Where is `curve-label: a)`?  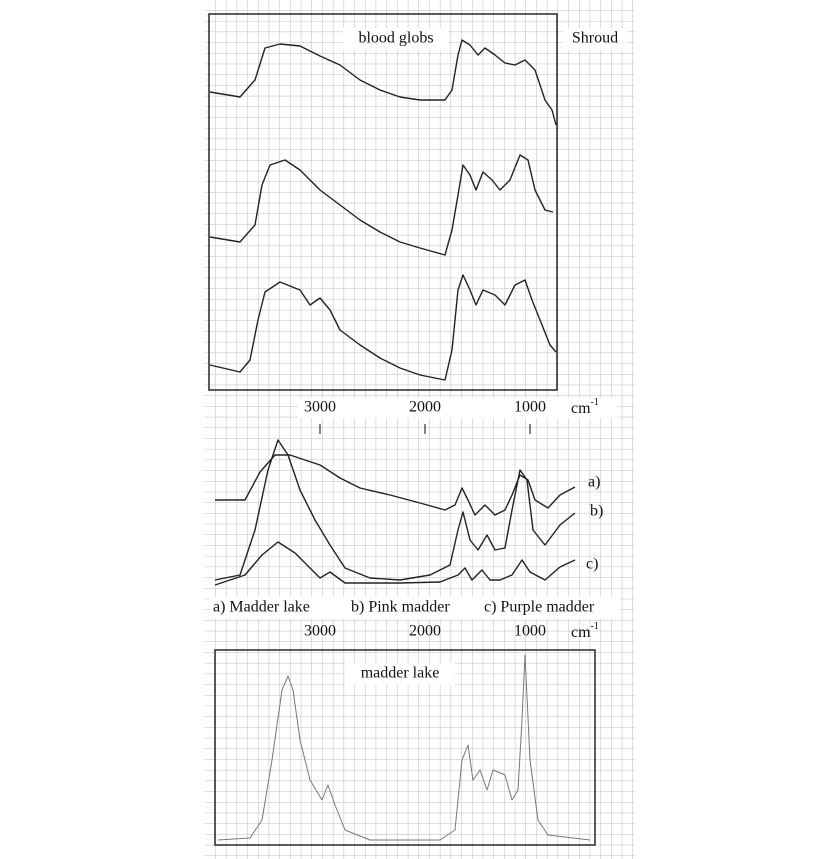 curve-label: a) is located at coordinates (594, 482).